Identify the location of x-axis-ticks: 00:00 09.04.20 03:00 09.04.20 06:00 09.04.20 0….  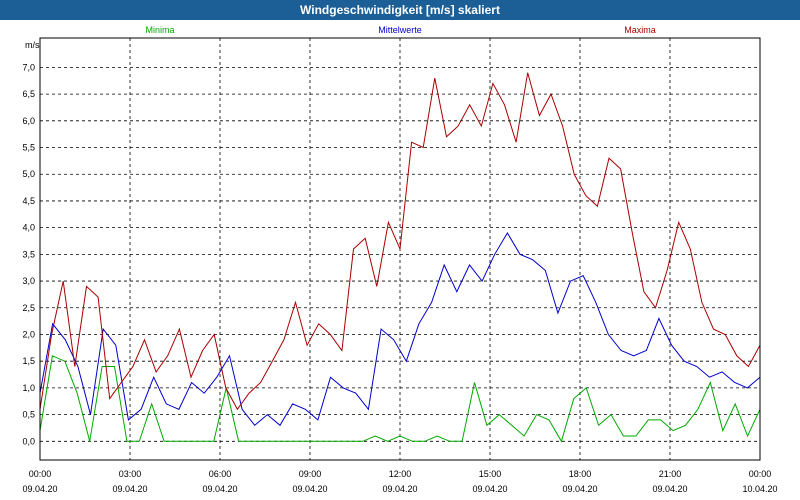
(399, 481).